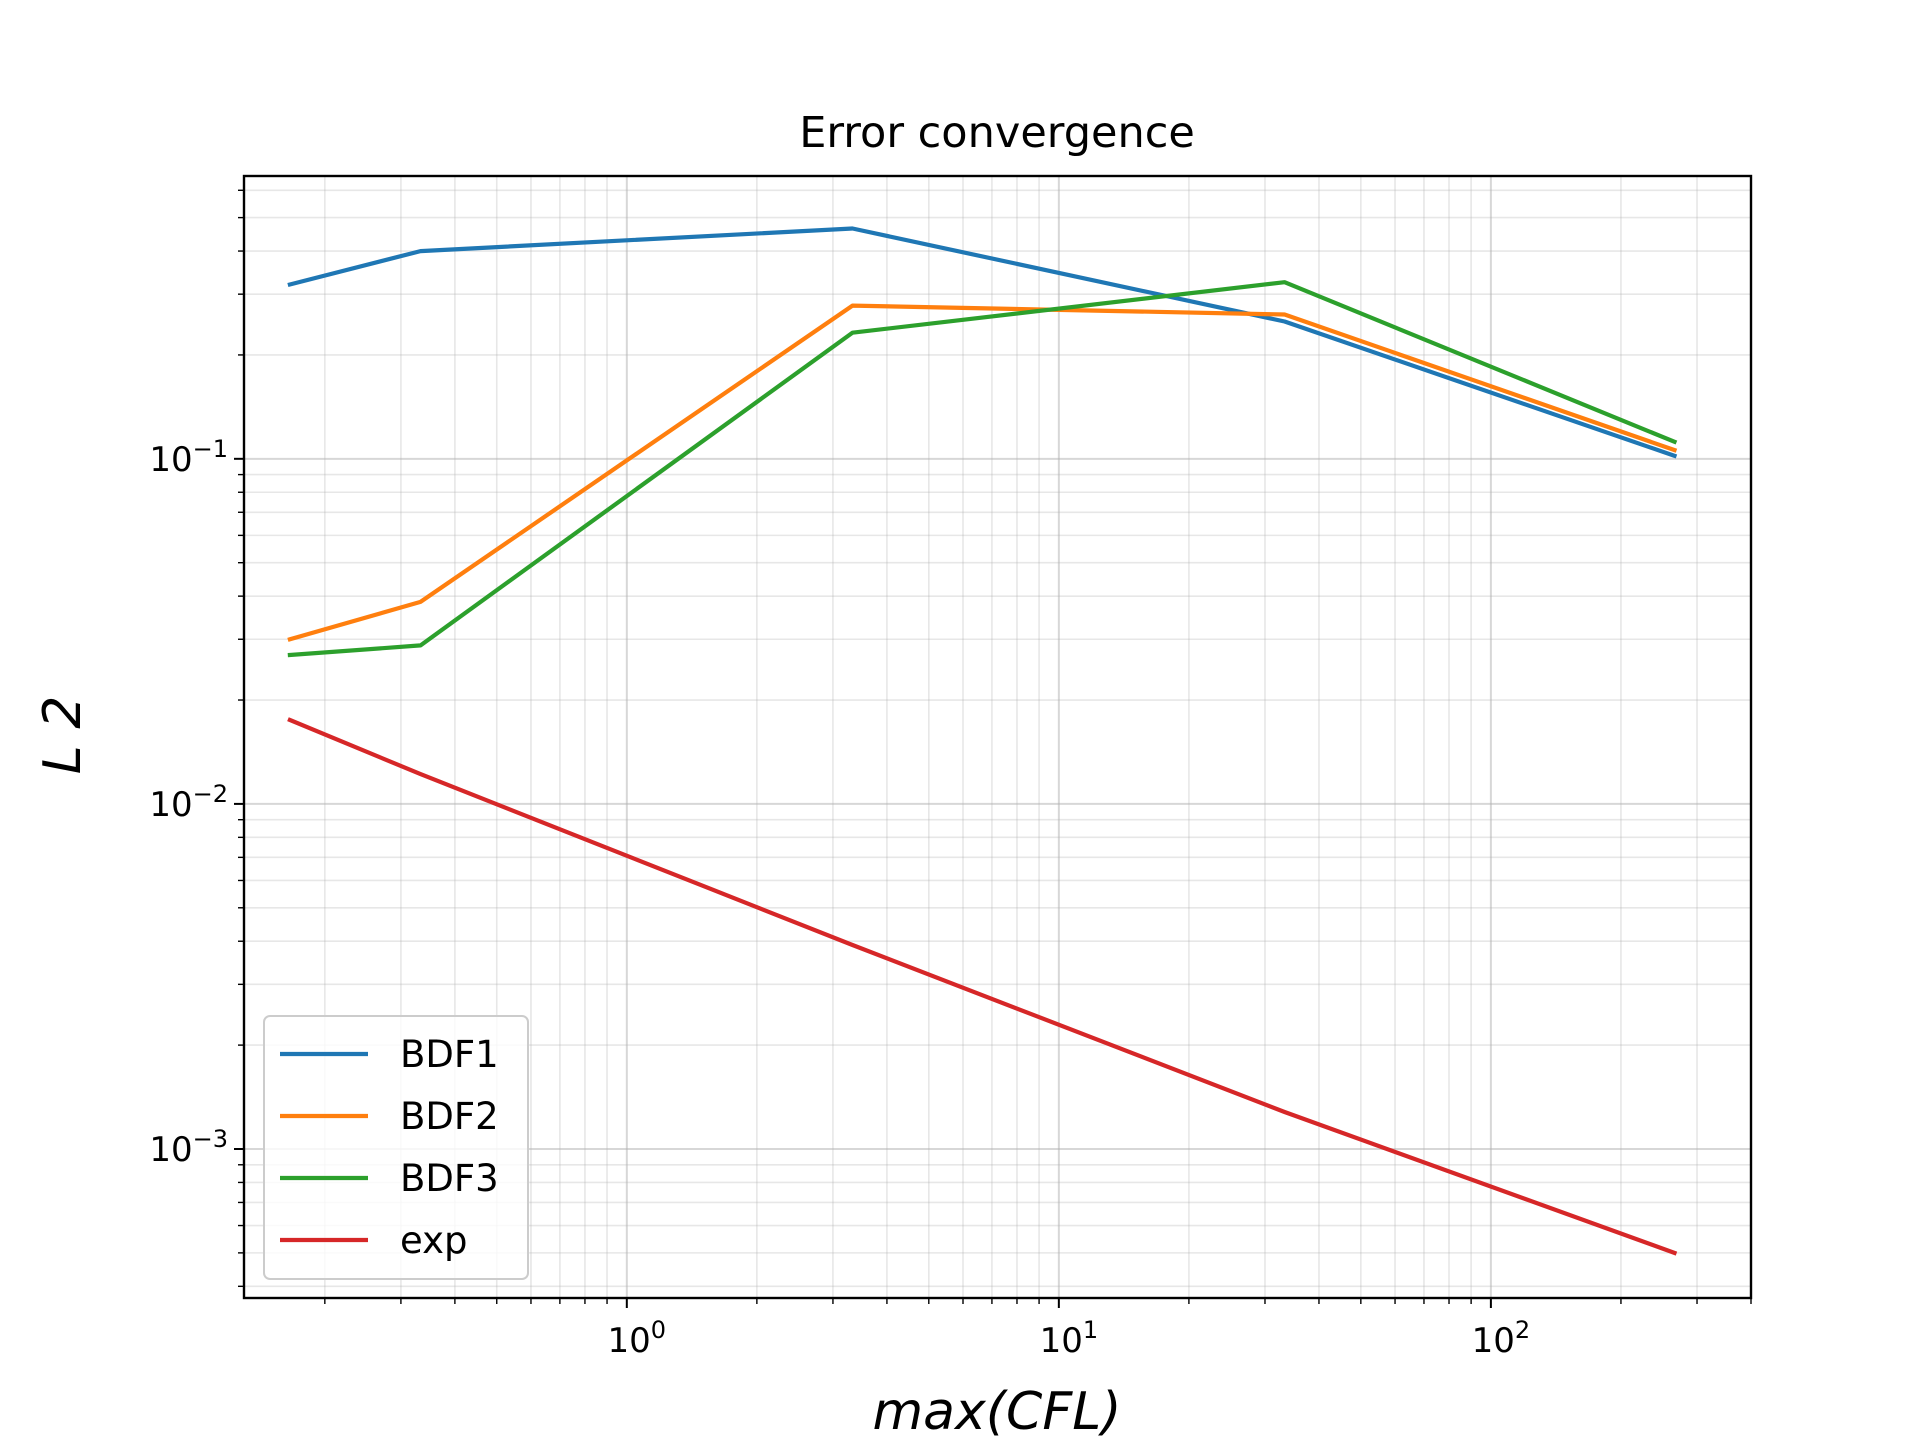  What do you see at coordinates (997, 133) in the screenshot?
I see `chart-title: Error convergence` at bounding box center [997, 133].